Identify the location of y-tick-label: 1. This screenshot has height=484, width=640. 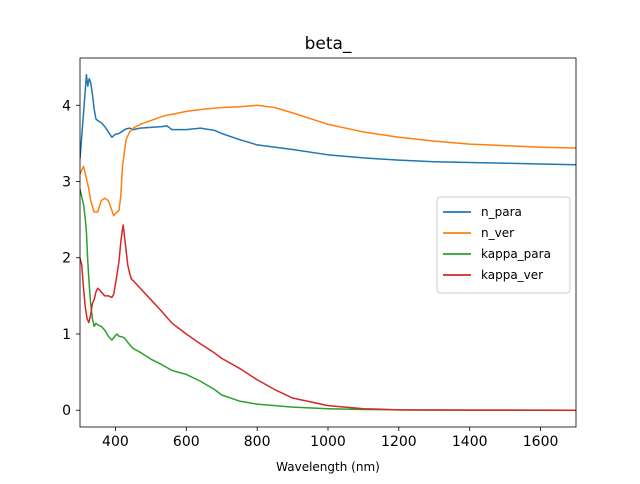
(66, 335).